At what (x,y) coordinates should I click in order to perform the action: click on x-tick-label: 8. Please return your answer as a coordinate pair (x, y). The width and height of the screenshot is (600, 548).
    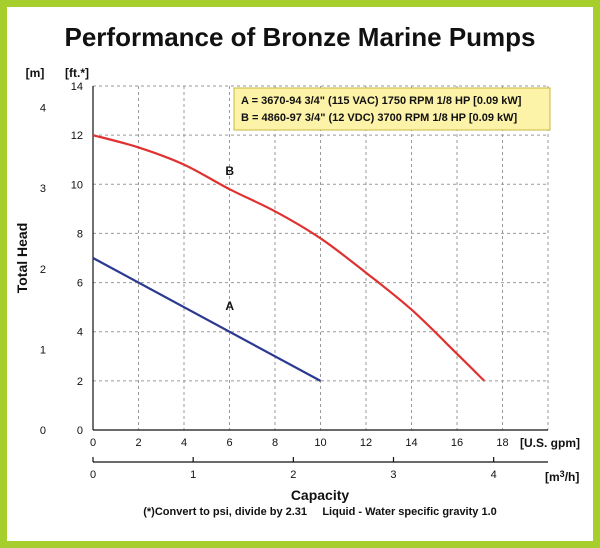
    Looking at the image, I should click on (275, 443).